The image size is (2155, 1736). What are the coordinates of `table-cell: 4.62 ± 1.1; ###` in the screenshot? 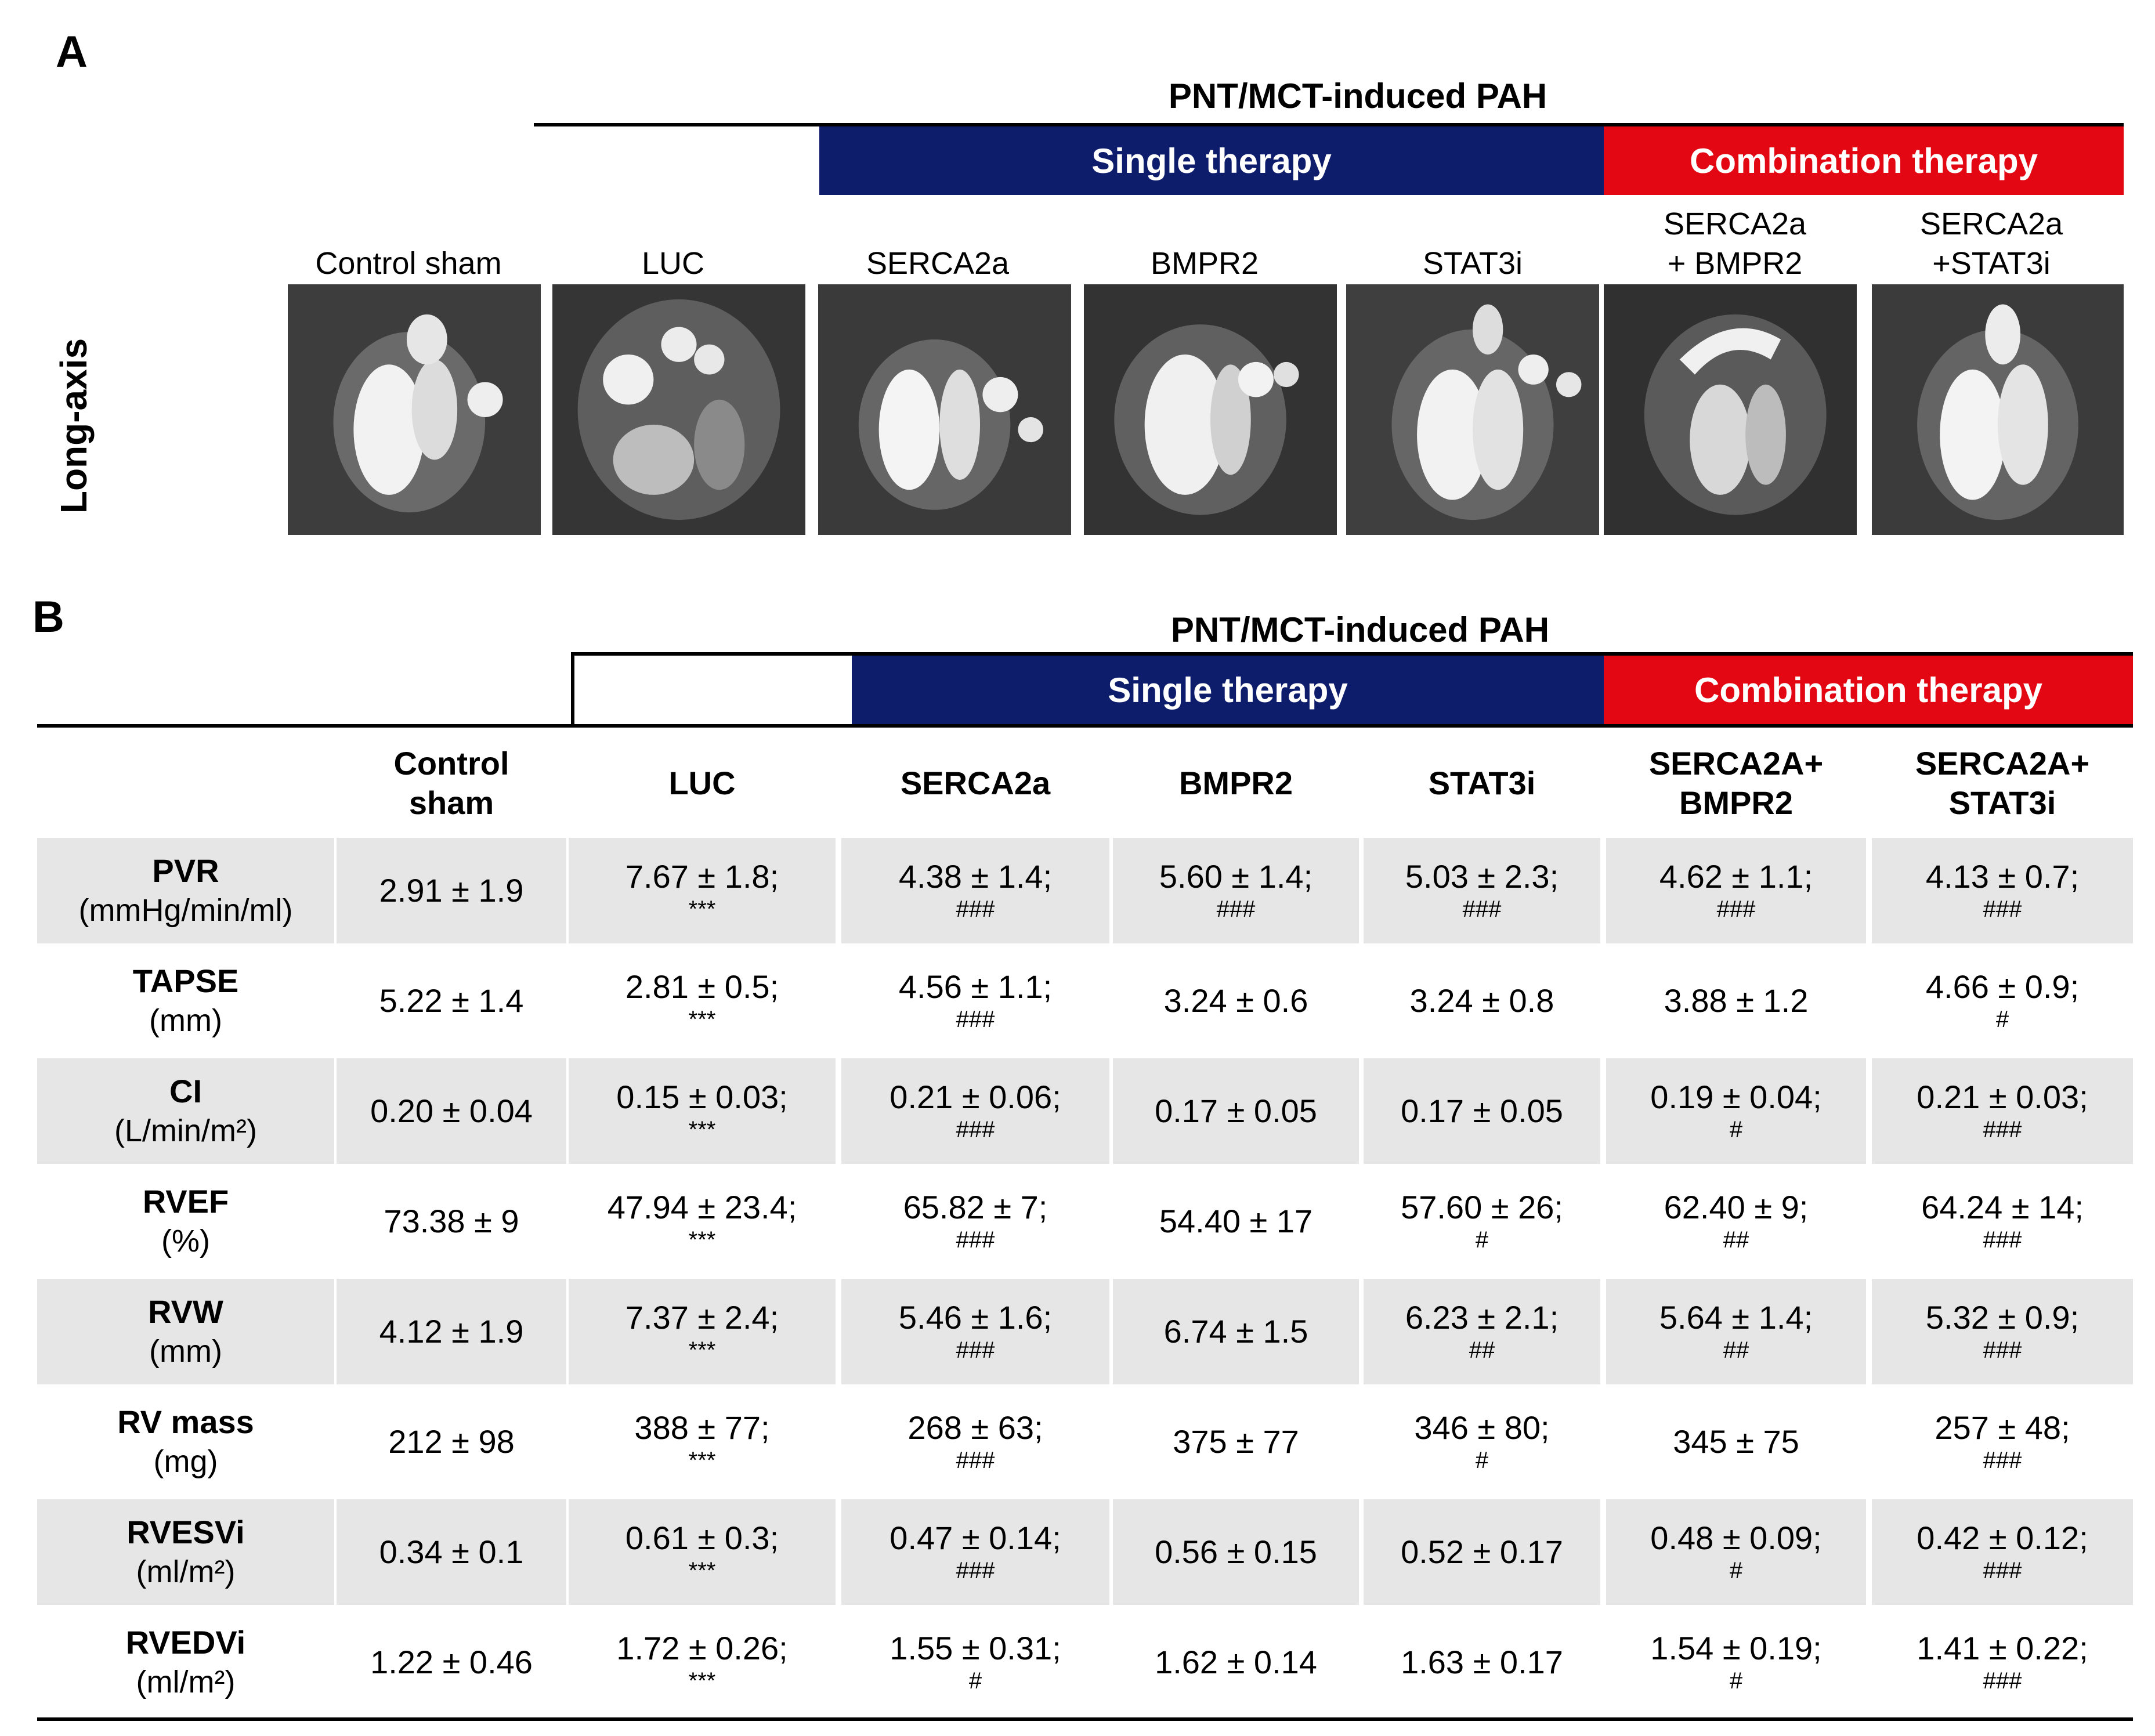 It's located at (1736, 890).